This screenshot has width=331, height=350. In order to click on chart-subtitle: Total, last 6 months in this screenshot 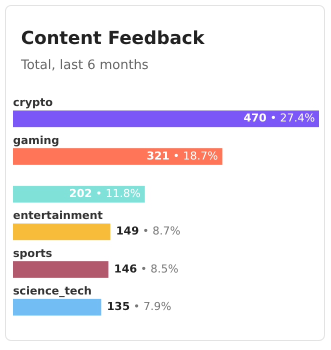, I will do `click(85, 65)`.